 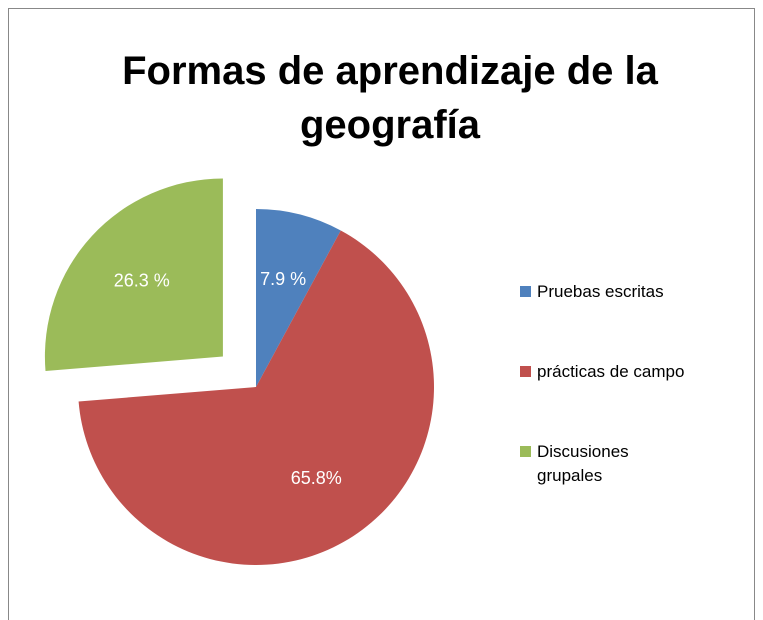 What do you see at coordinates (600, 291) in the screenshot?
I see `legend-label: Pruebas escritas` at bounding box center [600, 291].